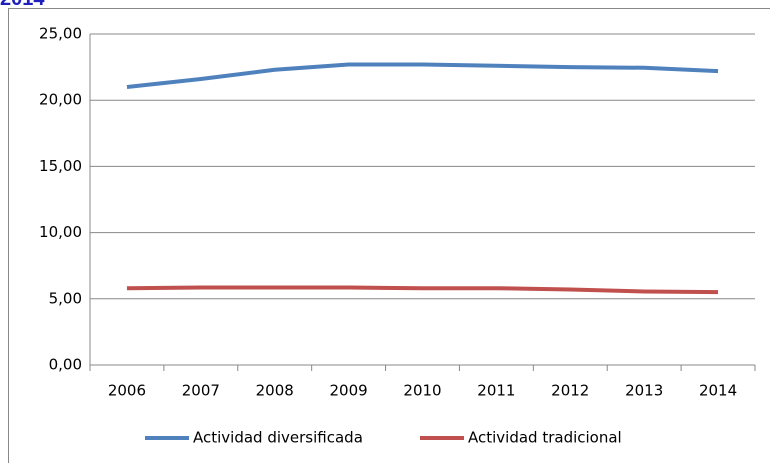  Describe the element at coordinates (278, 438) in the screenshot. I see `legend-label: Actividad diversificada` at that location.